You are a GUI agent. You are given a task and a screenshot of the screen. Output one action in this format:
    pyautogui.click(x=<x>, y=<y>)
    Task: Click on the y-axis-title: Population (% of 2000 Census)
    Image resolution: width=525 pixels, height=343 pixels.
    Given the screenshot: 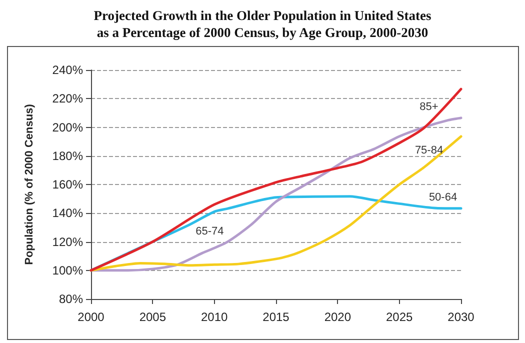 What is the action you would take?
    pyautogui.click(x=30, y=184)
    